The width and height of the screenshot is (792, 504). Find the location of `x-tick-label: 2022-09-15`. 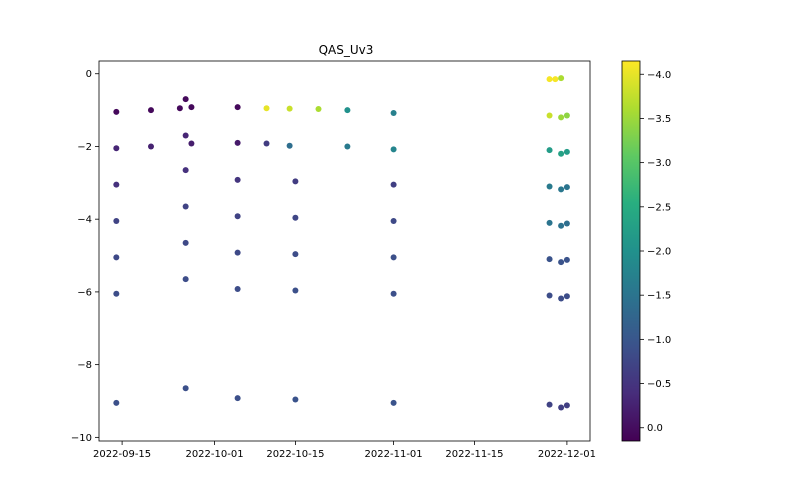

x-tick-label: 2022-09-15 is located at coordinates (122, 454).